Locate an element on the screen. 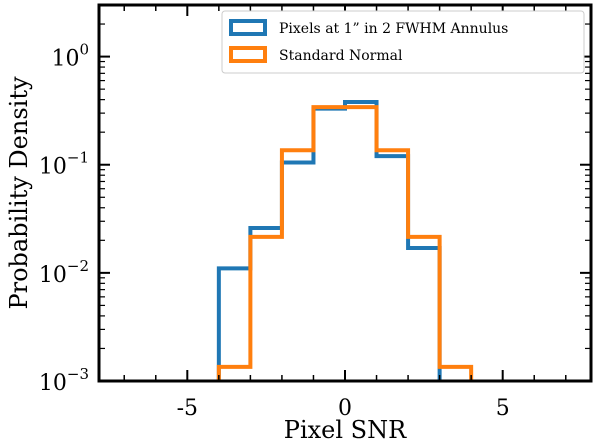  y-tick-label: 10⁻³ is located at coordinates (64, 380).